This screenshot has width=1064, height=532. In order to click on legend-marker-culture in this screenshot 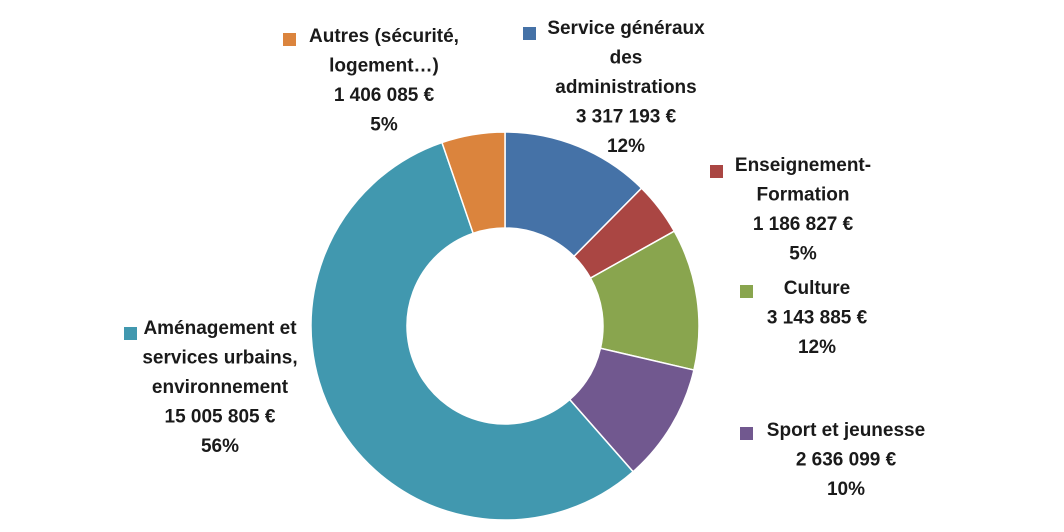, I will do `click(746, 291)`.